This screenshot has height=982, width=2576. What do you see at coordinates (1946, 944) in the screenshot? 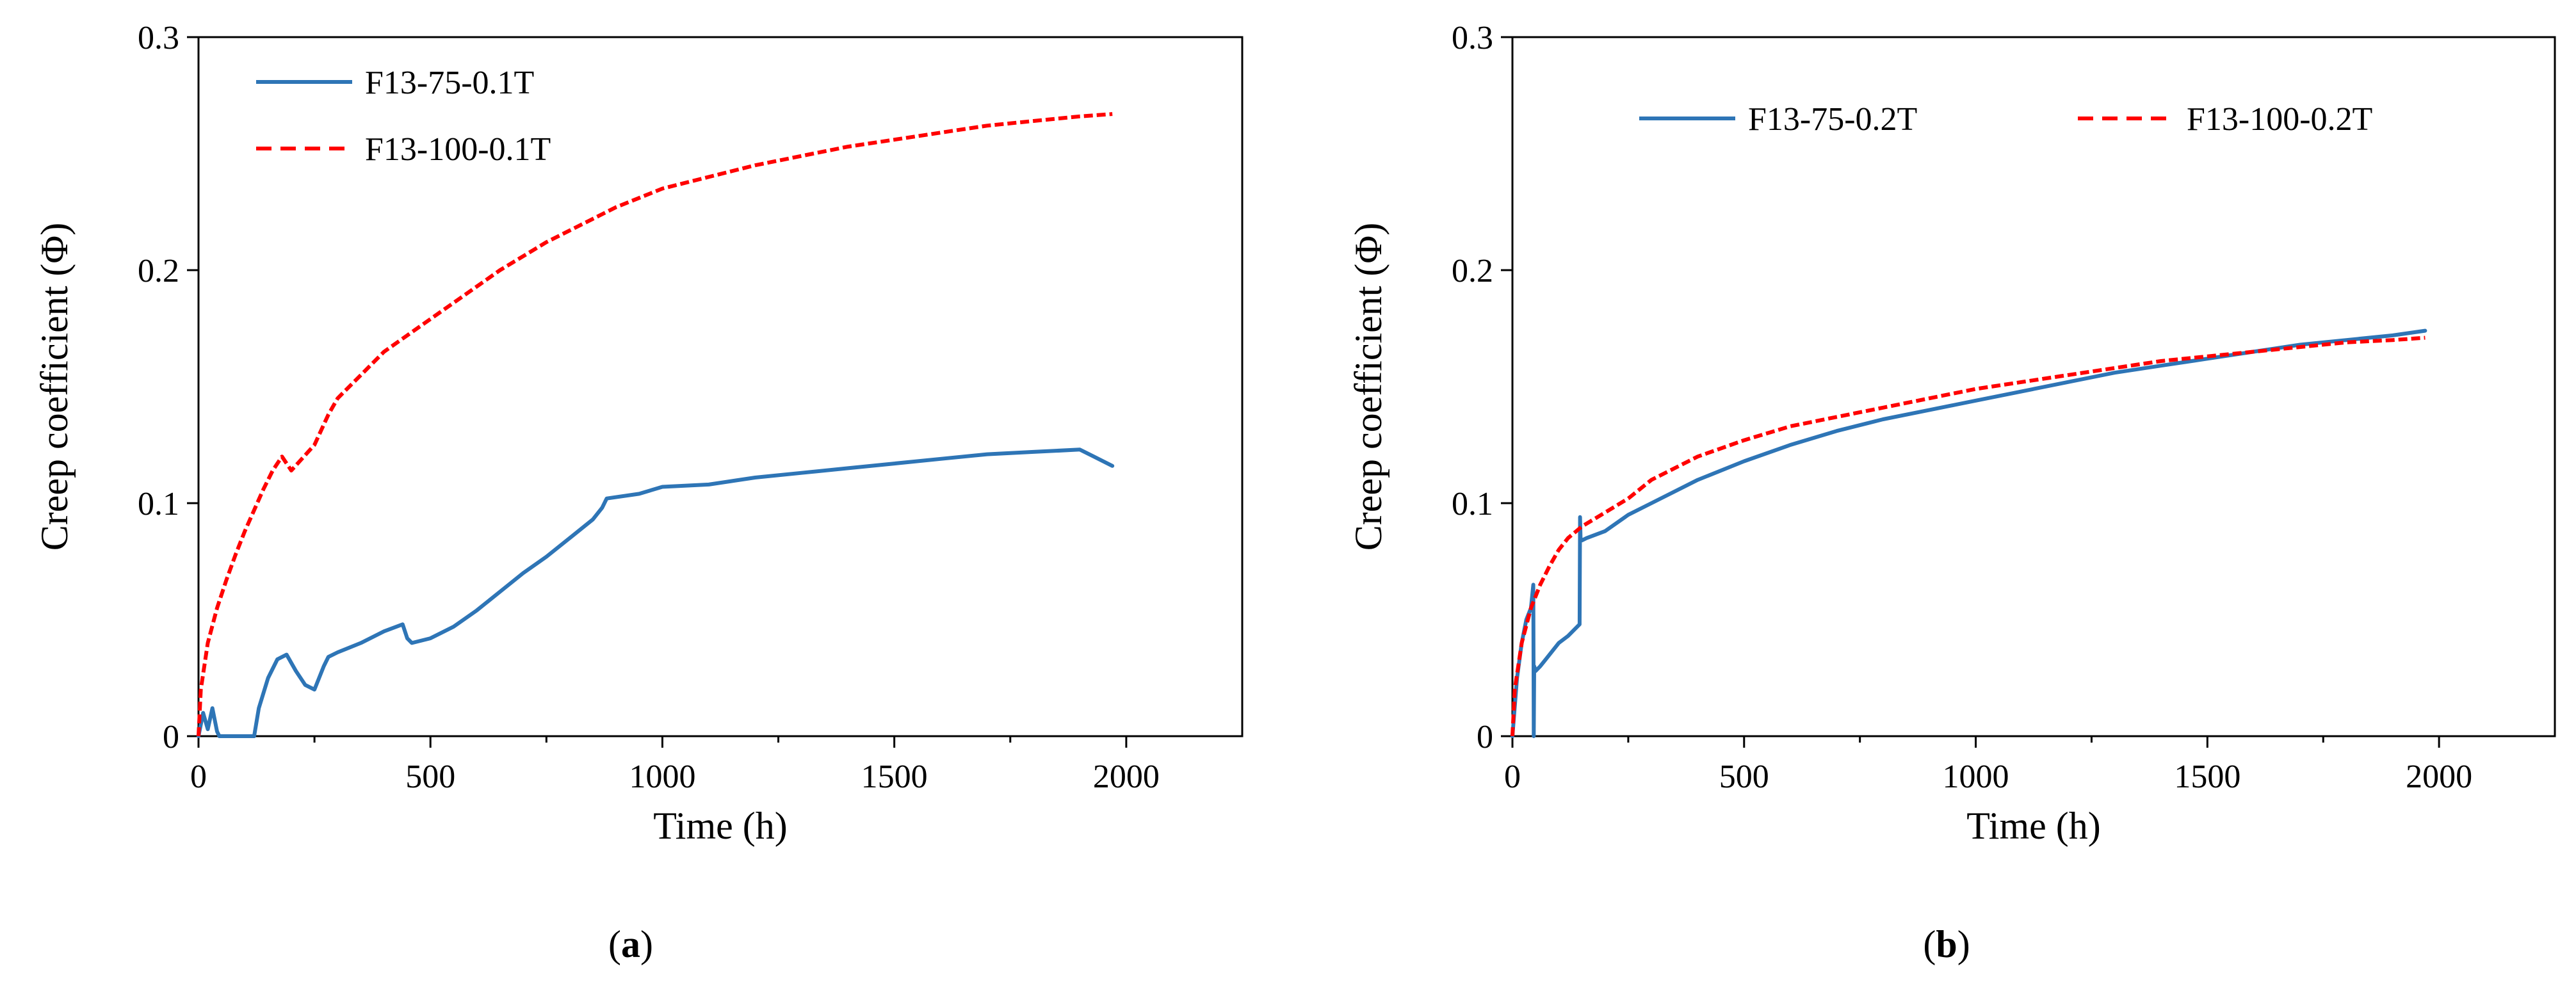
I see `panel-label: (b)` at bounding box center [1946, 944].